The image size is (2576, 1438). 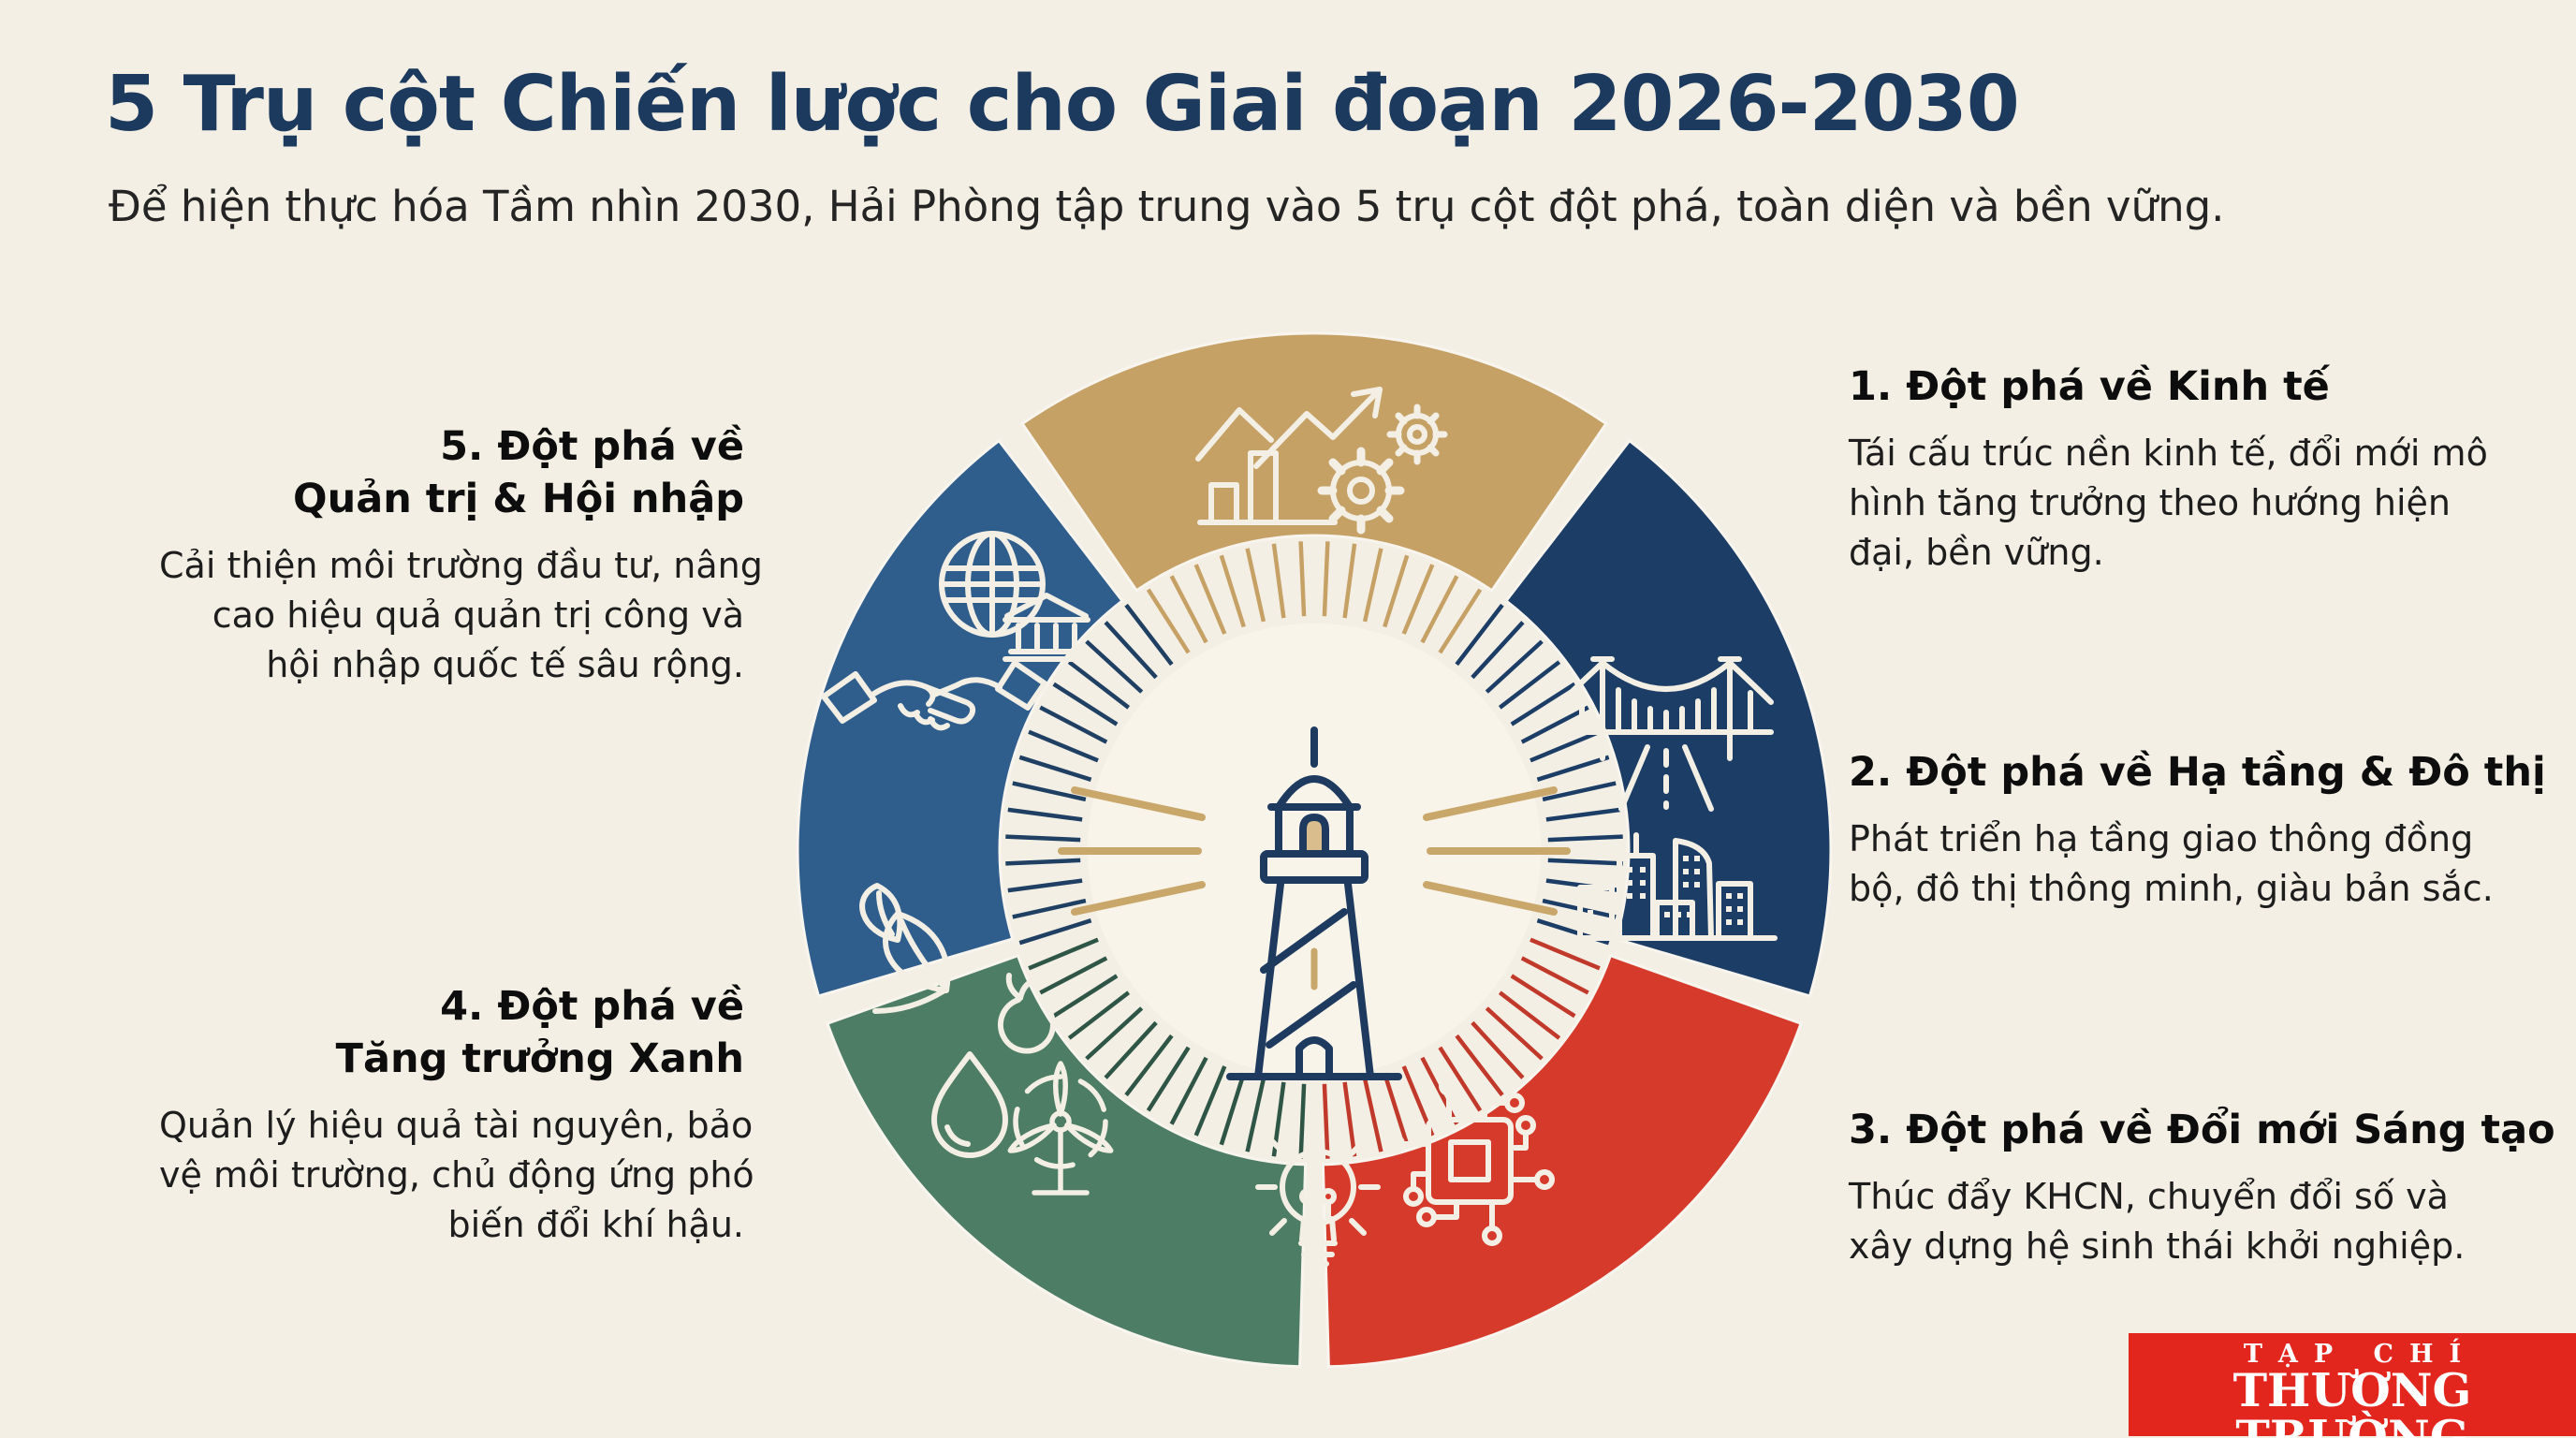 I want to click on pillar-heading: 3. Đột phá về Đổi mới Sáng tạo, so click(x=2202, y=1130).